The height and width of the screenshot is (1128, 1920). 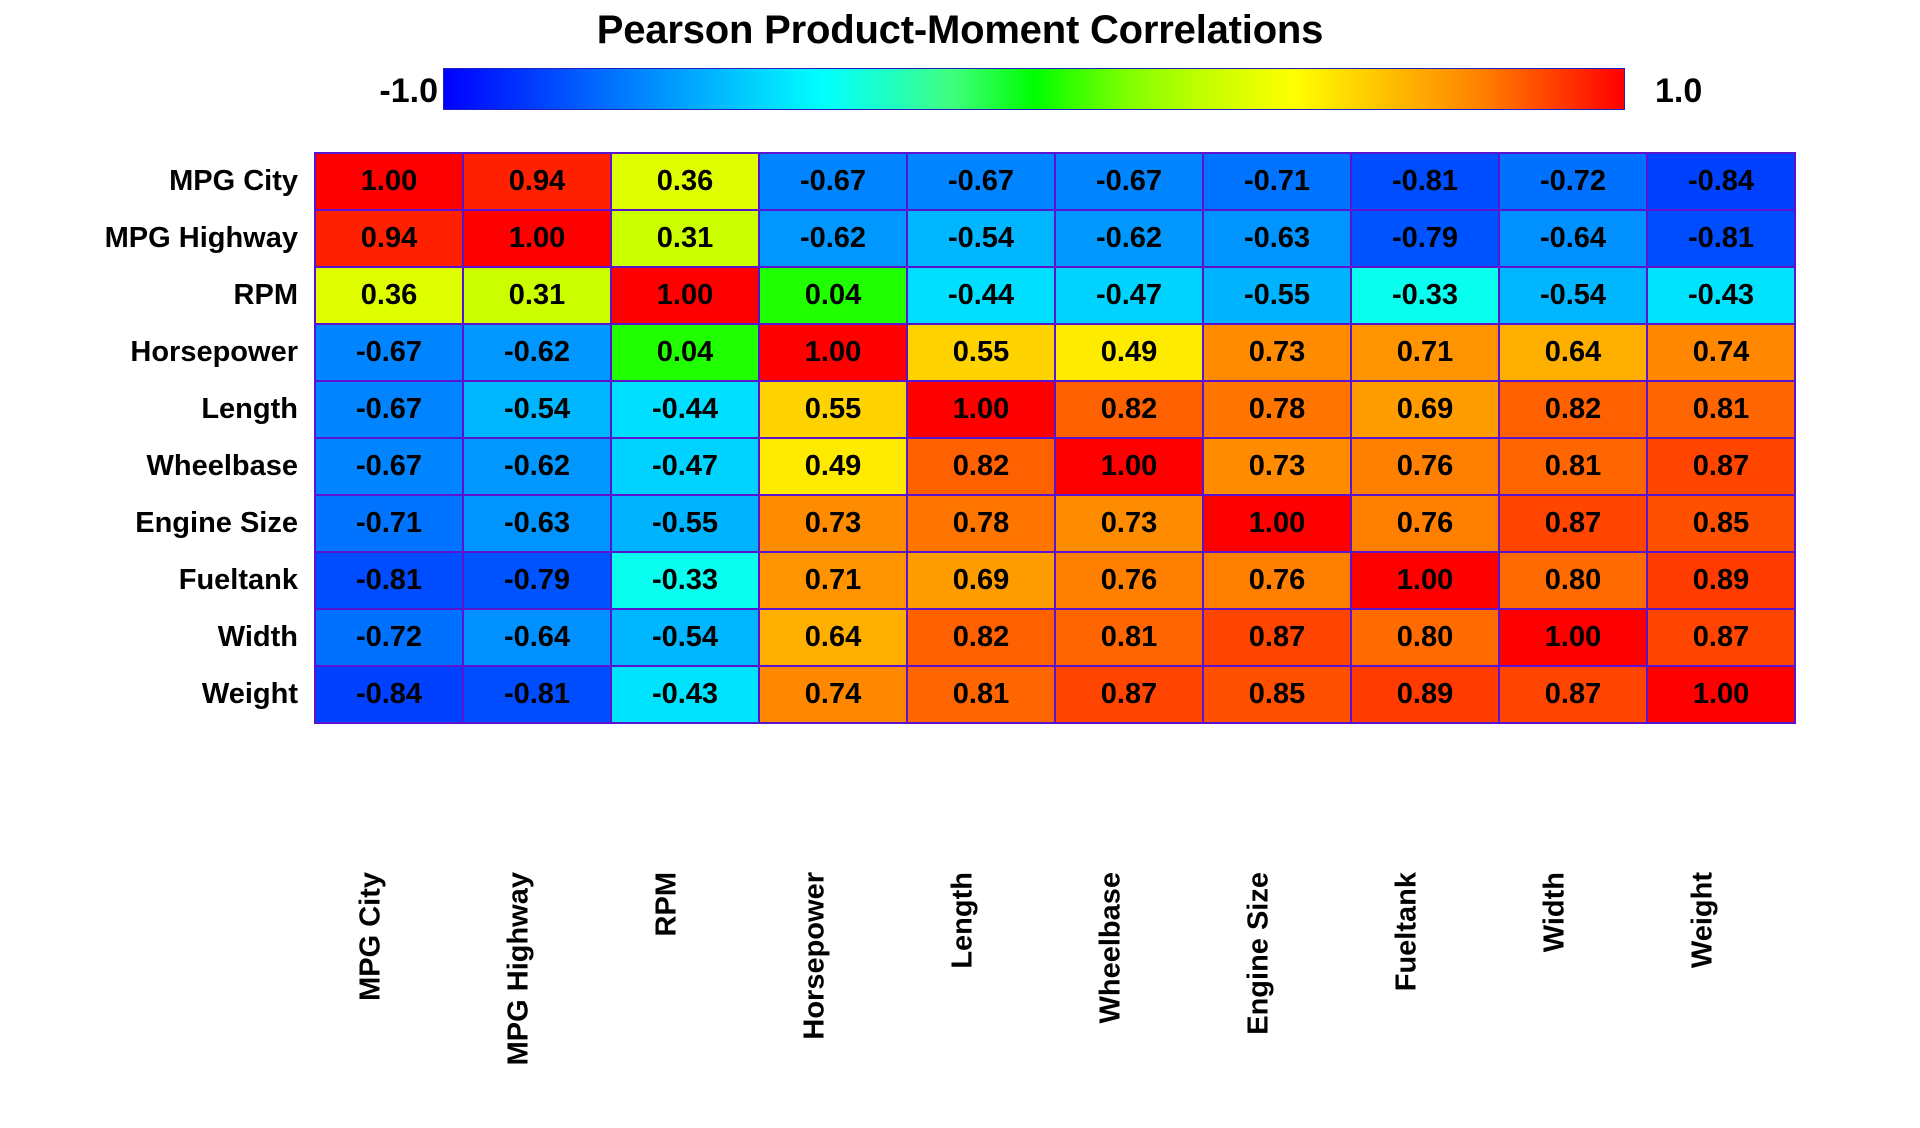 What do you see at coordinates (389, 238) in the screenshot?
I see `matrix-cell: 0.94` at bounding box center [389, 238].